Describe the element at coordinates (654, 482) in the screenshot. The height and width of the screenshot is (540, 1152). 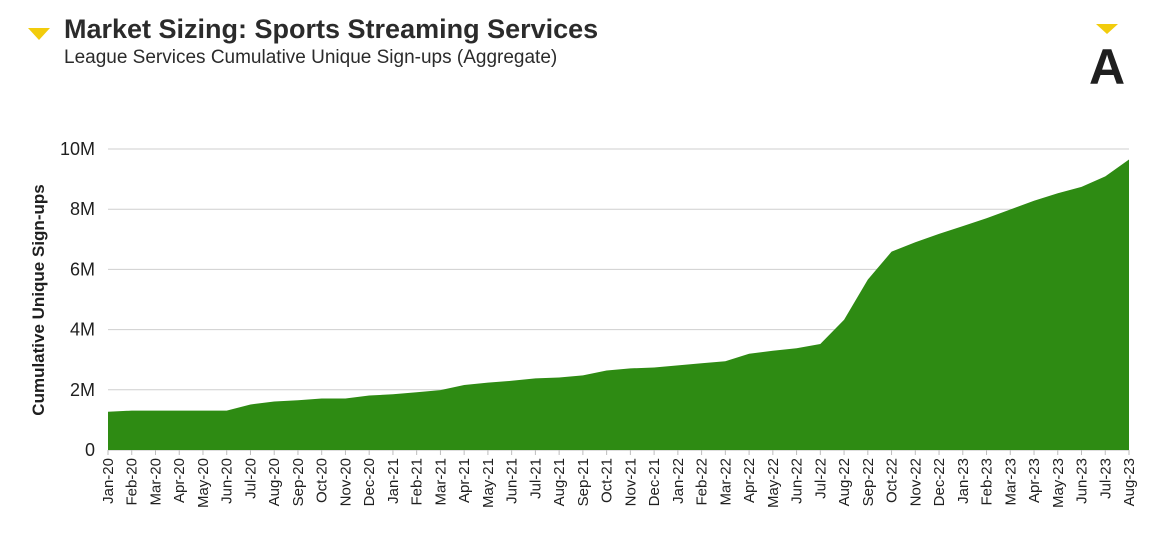
I see `x-tick-label: Dec-21` at that location.